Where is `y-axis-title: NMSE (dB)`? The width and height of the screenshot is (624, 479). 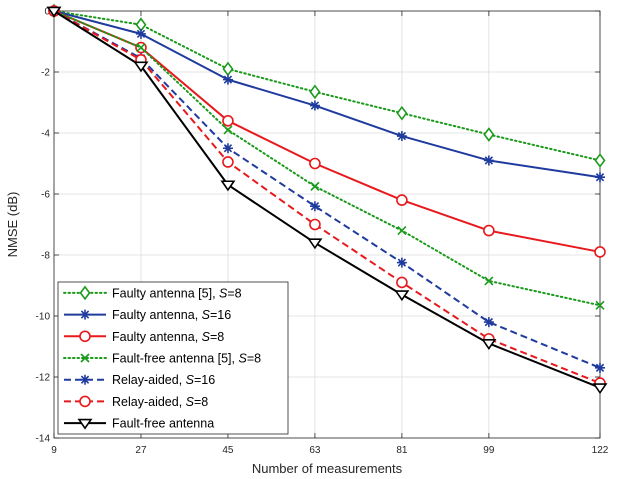 y-axis-title: NMSE (dB) is located at coordinates (12, 225).